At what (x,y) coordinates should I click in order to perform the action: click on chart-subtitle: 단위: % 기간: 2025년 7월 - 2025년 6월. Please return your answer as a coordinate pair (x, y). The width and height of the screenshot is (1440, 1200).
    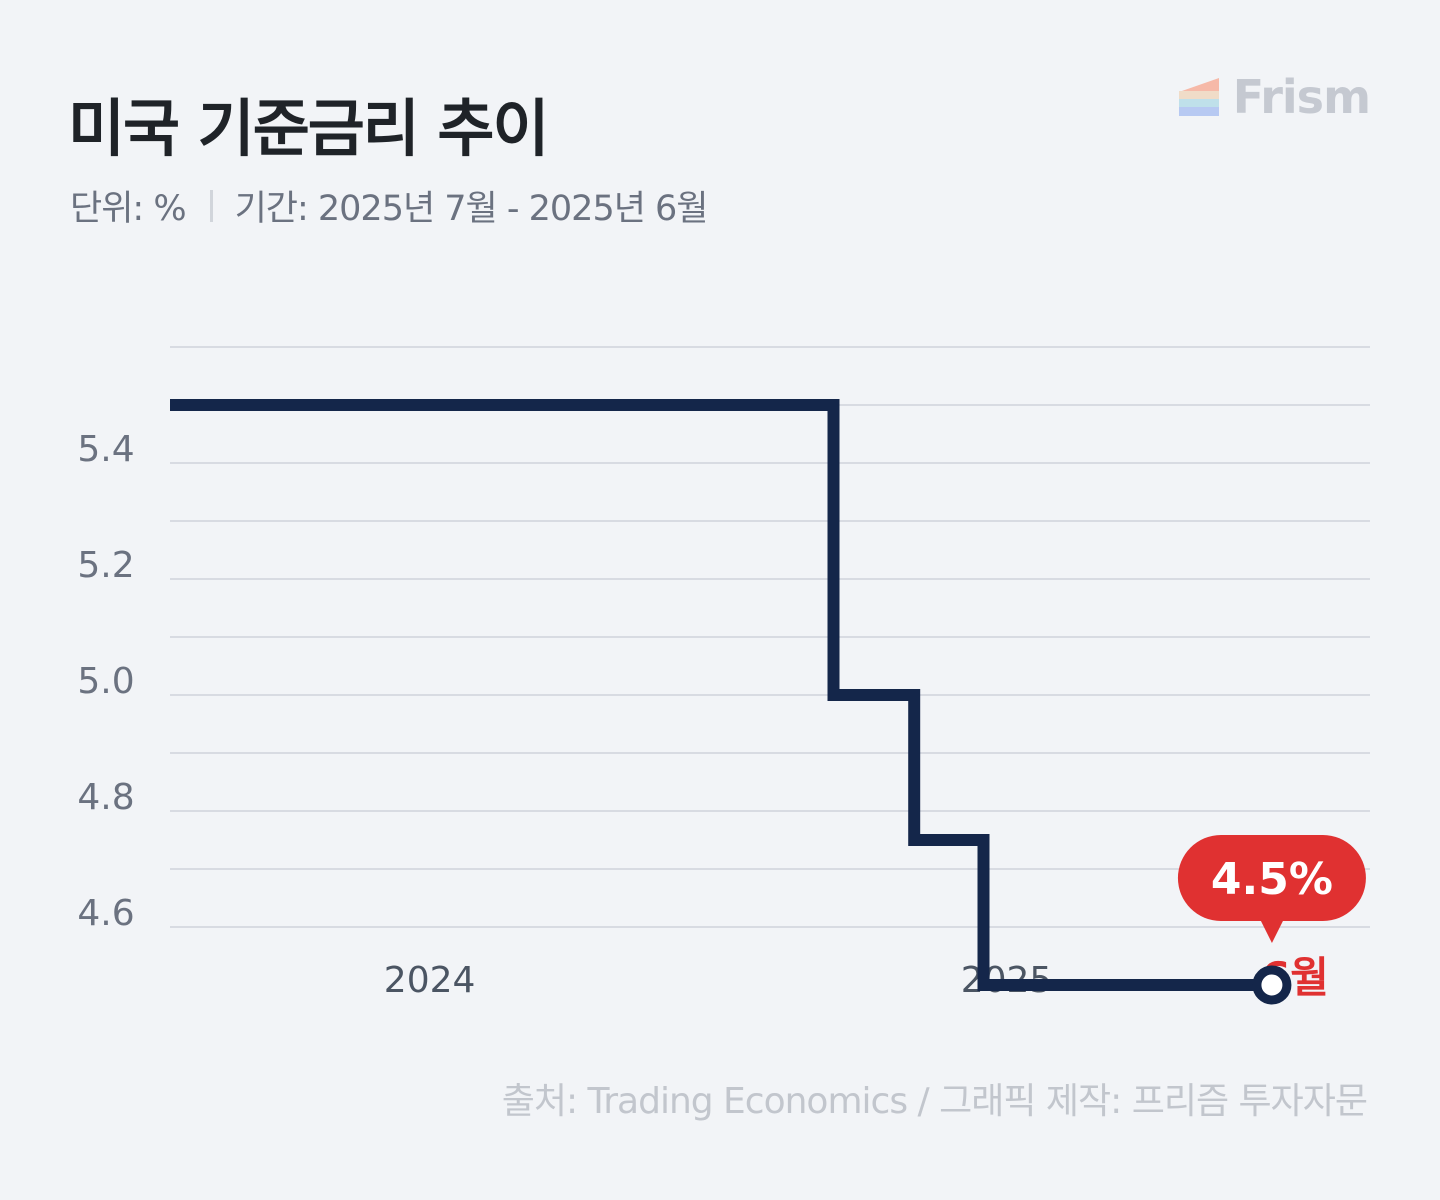
    Looking at the image, I should click on (389, 205).